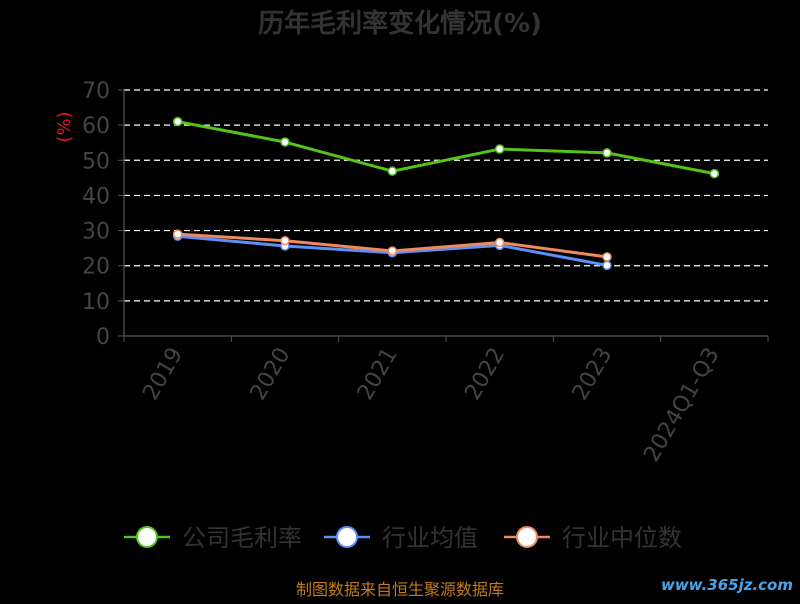 Image resolution: width=800 pixels, height=604 pixels. I want to click on legend-label: 公司毛利率, so click(242, 538).